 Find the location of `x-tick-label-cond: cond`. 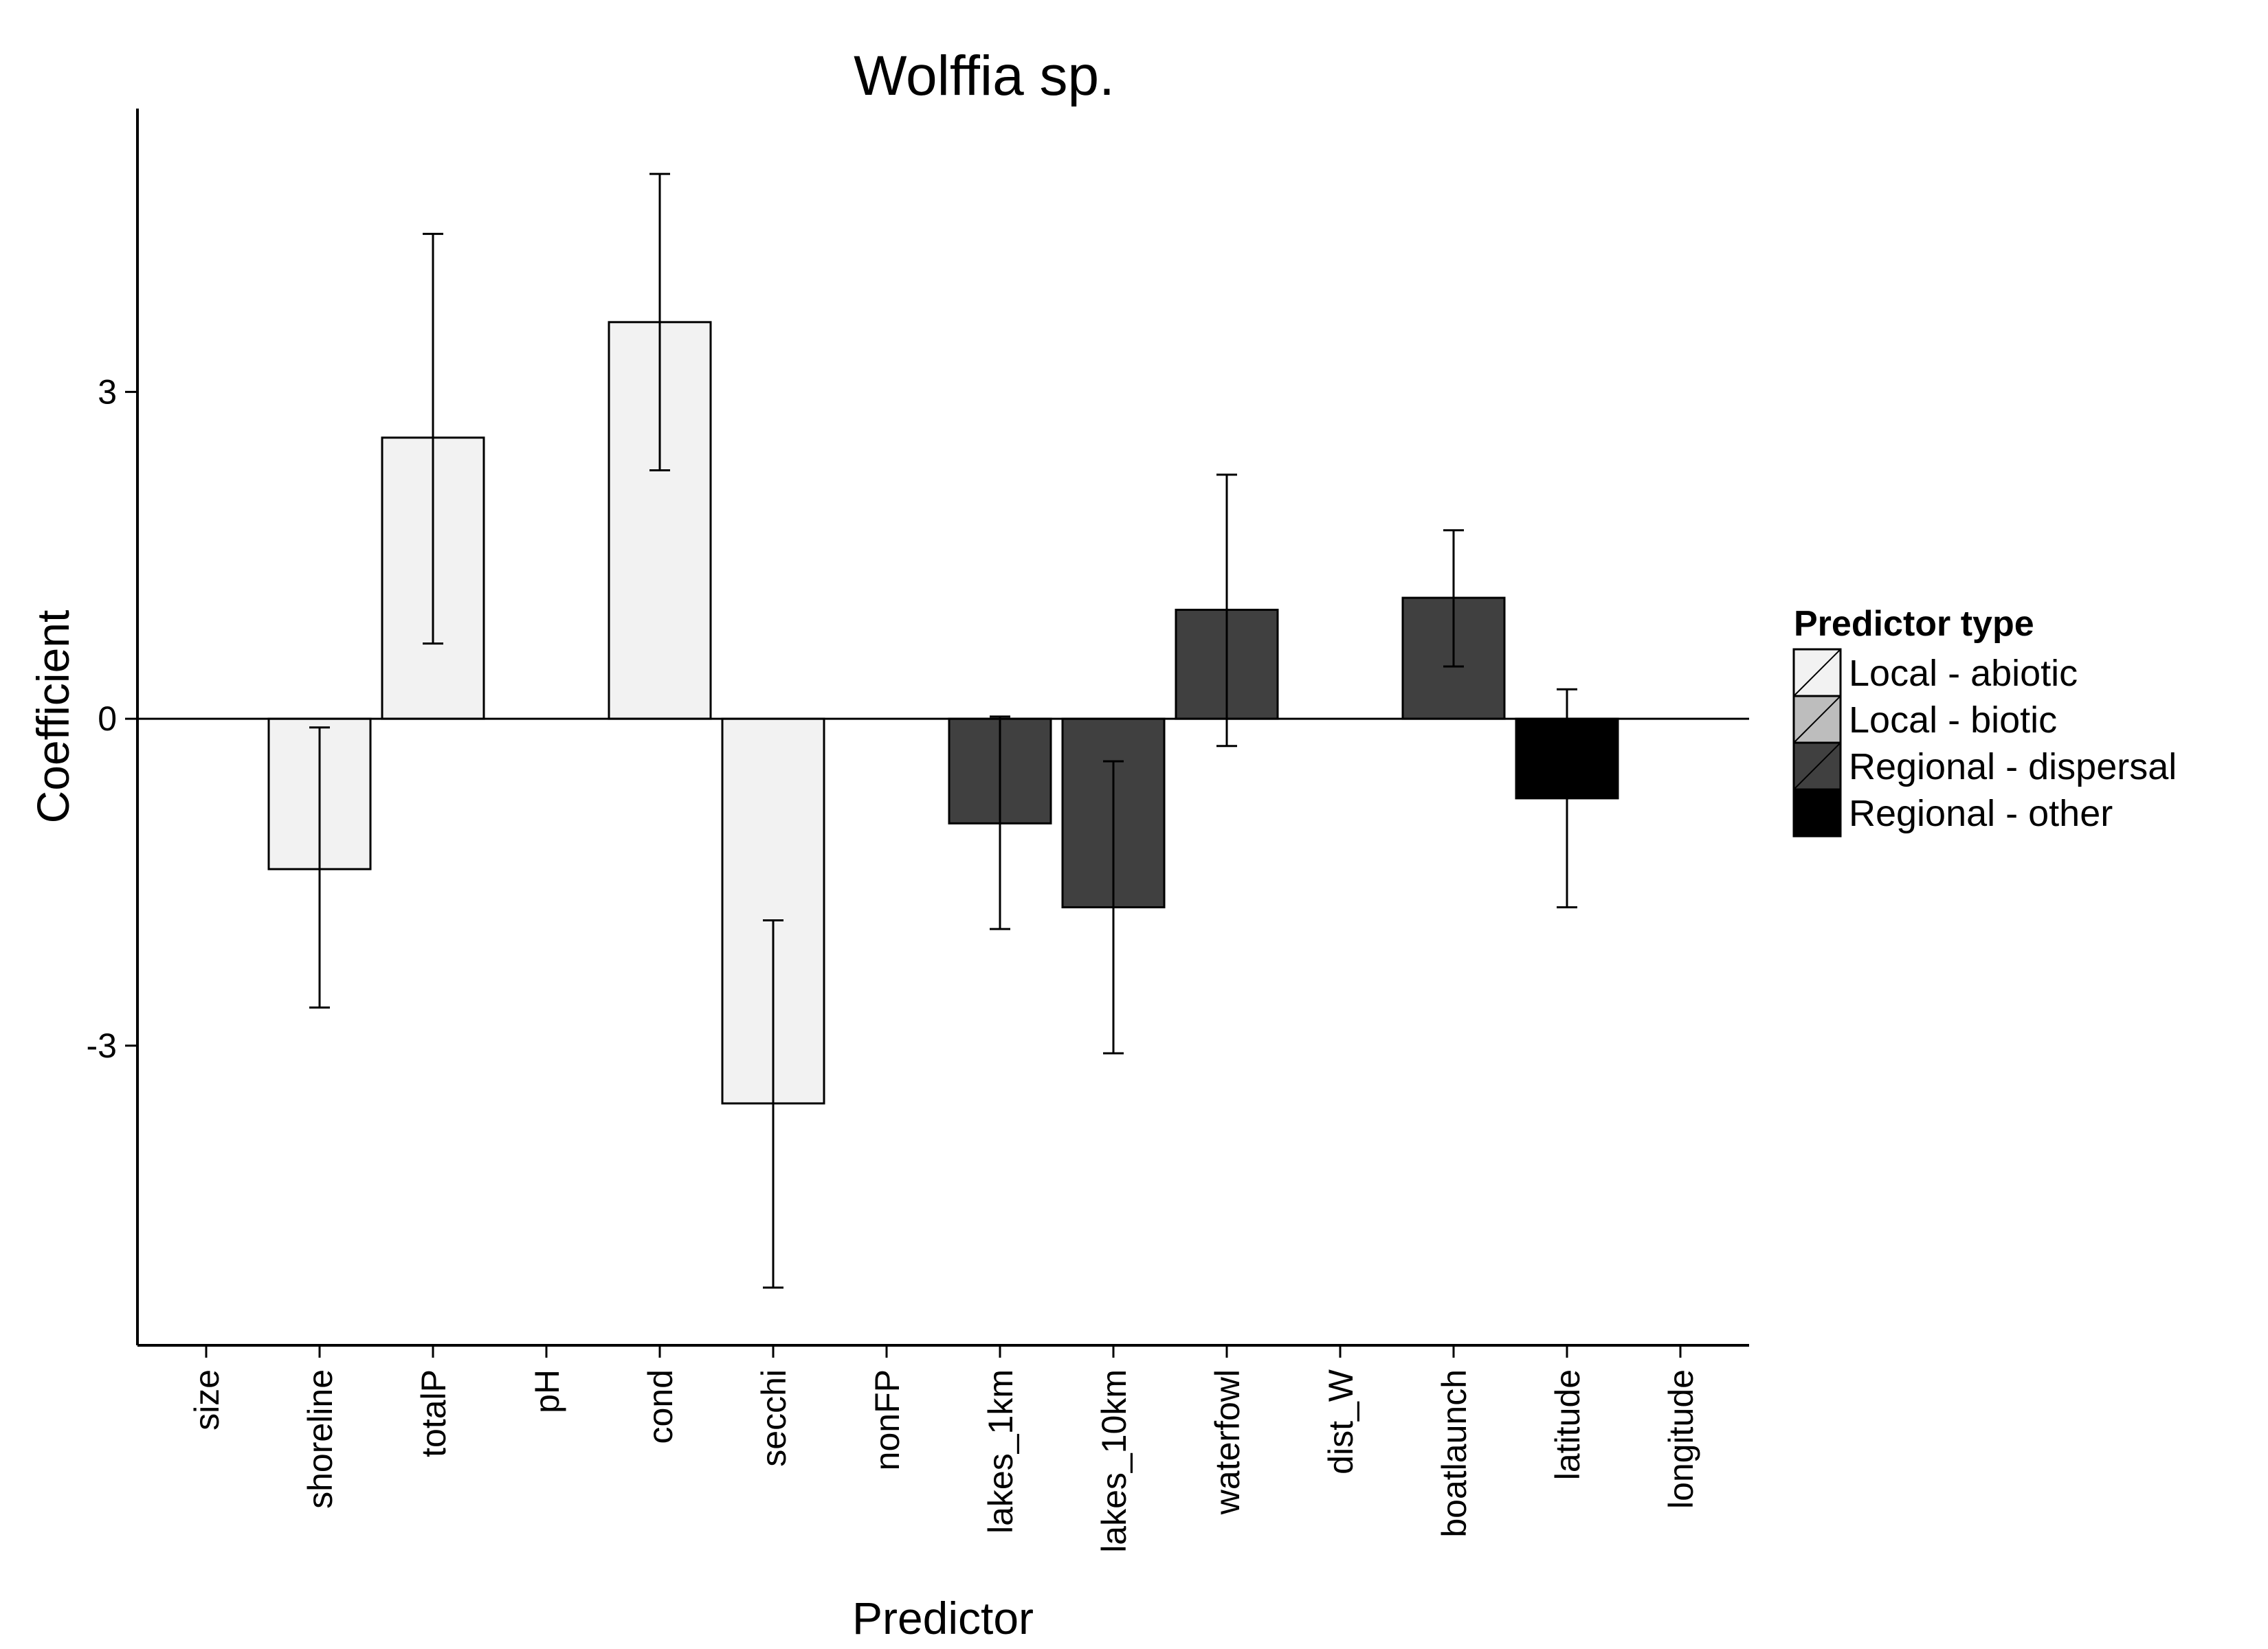

x-tick-label-cond: cond is located at coordinates (660, 1406).